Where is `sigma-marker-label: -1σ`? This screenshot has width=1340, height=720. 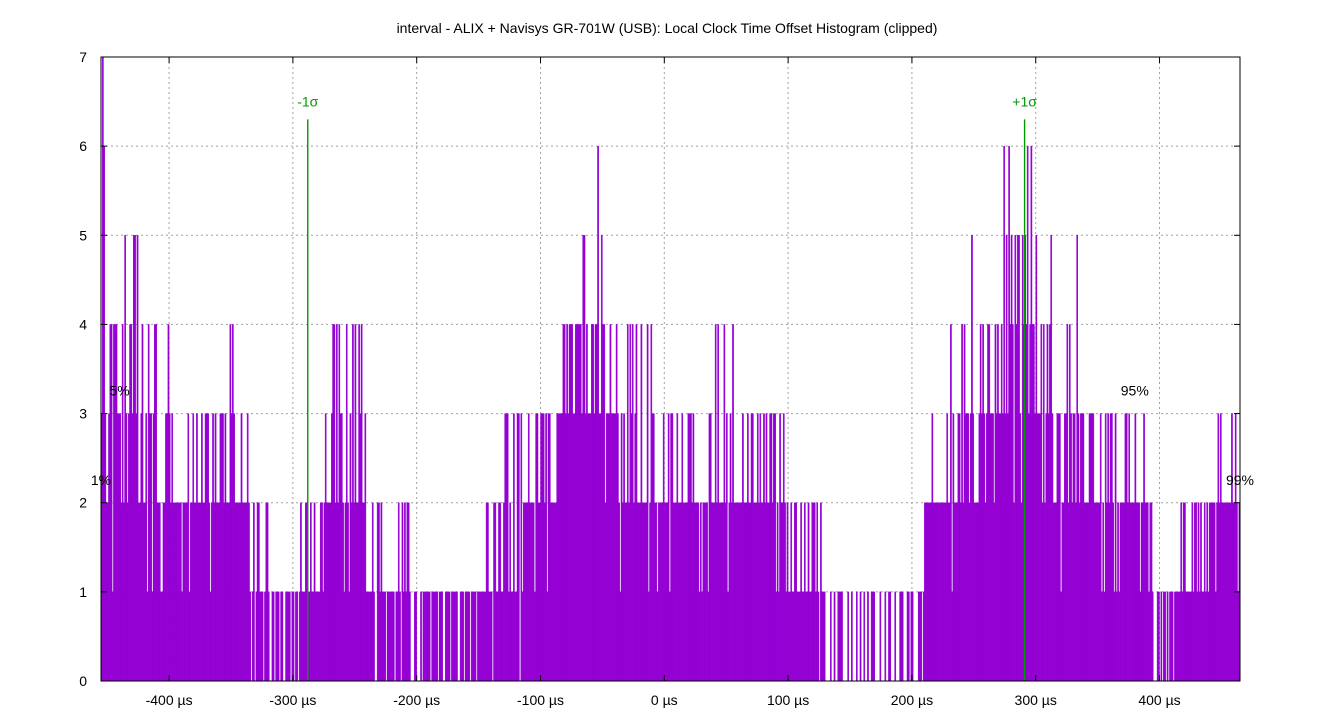
sigma-marker-label: -1σ is located at coordinates (307, 101).